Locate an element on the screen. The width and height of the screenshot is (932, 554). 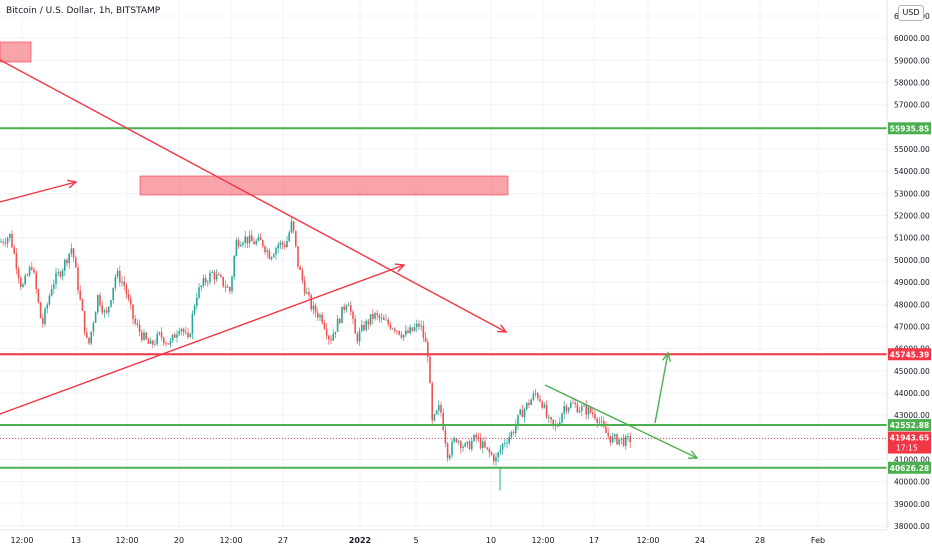
uptrend-line-arrow is located at coordinates (202, 339).